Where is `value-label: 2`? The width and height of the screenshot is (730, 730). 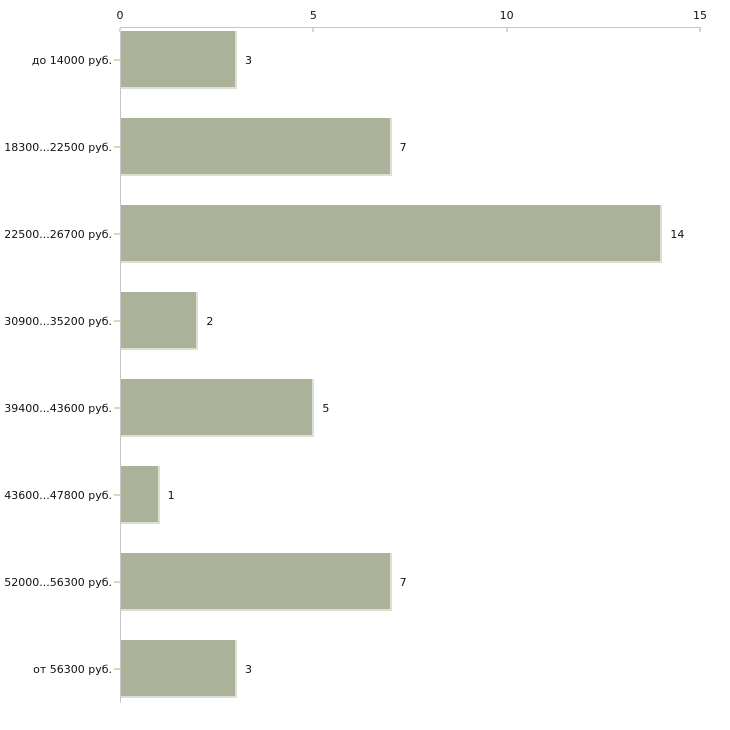 value-label: 2 is located at coordinates (210, 321).